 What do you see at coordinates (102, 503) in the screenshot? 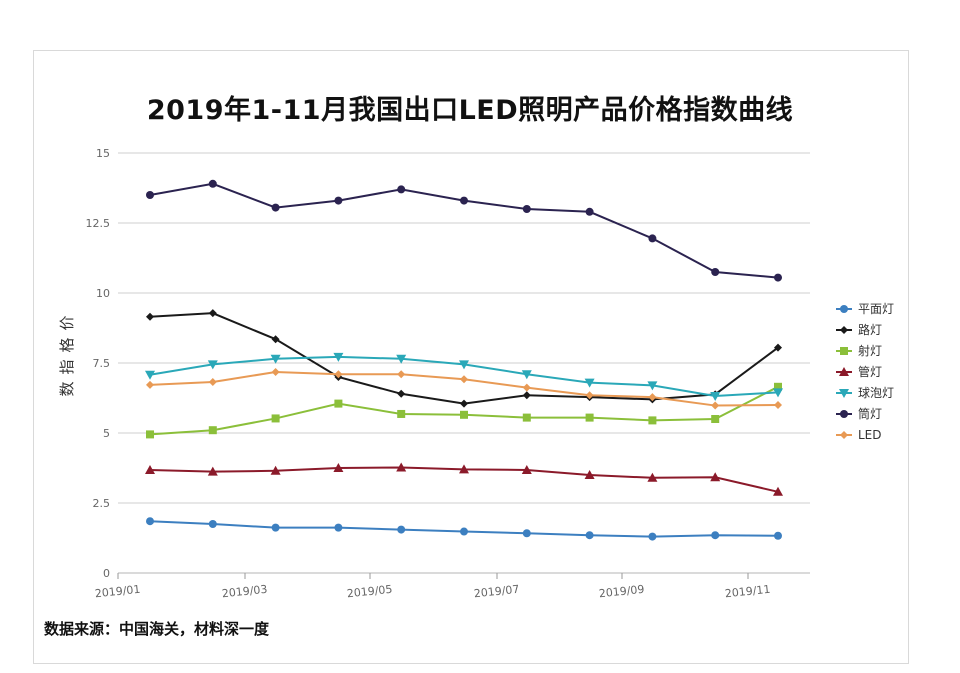
I see `y-tick-label: 2.5` at bounding box center [102, 503].